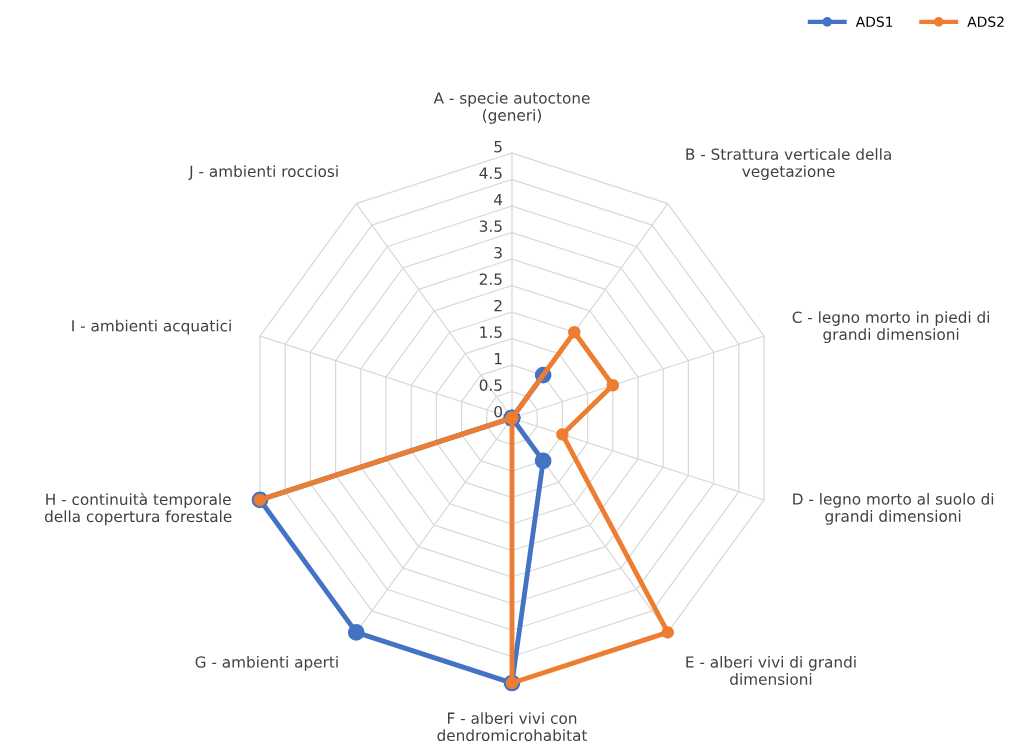  What do you see at coordinates (491, 332) in the screenshot?
I see `y-tick-label: 1.5` at bounding box center [491, 332].